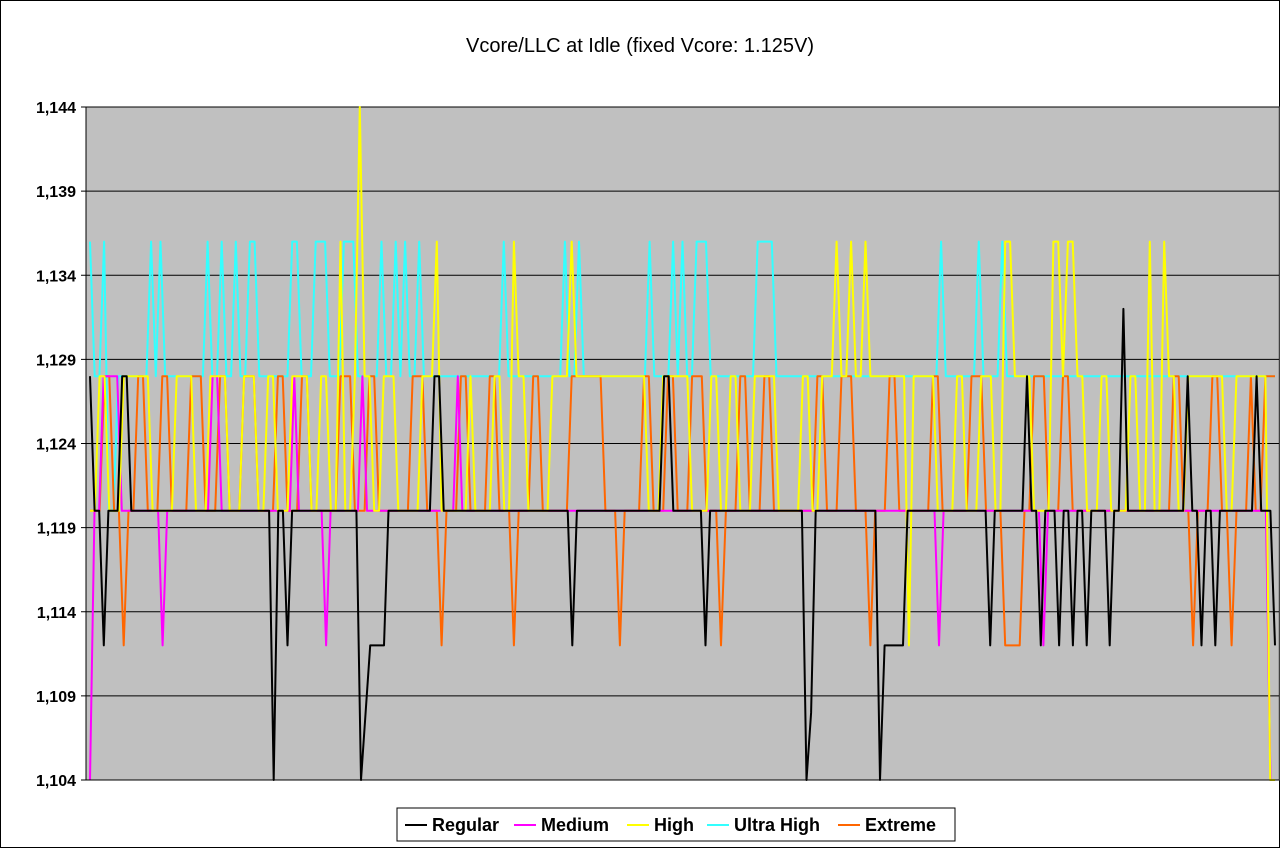 The height and width of the screenshot is (848, 1280). What do you see at coordinates (56, 529) in the screenshot?
I see `y-tick-label: 1,119` at bounding box center [56, 529].